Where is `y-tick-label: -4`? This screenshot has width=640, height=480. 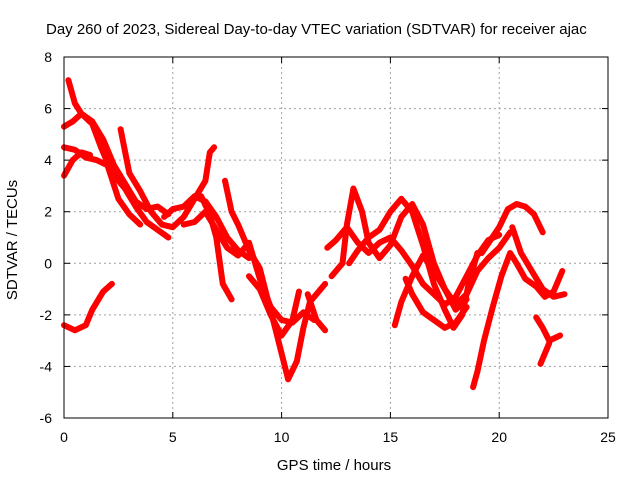 y-tick-label: -4 is located at coordinates (46, 366).